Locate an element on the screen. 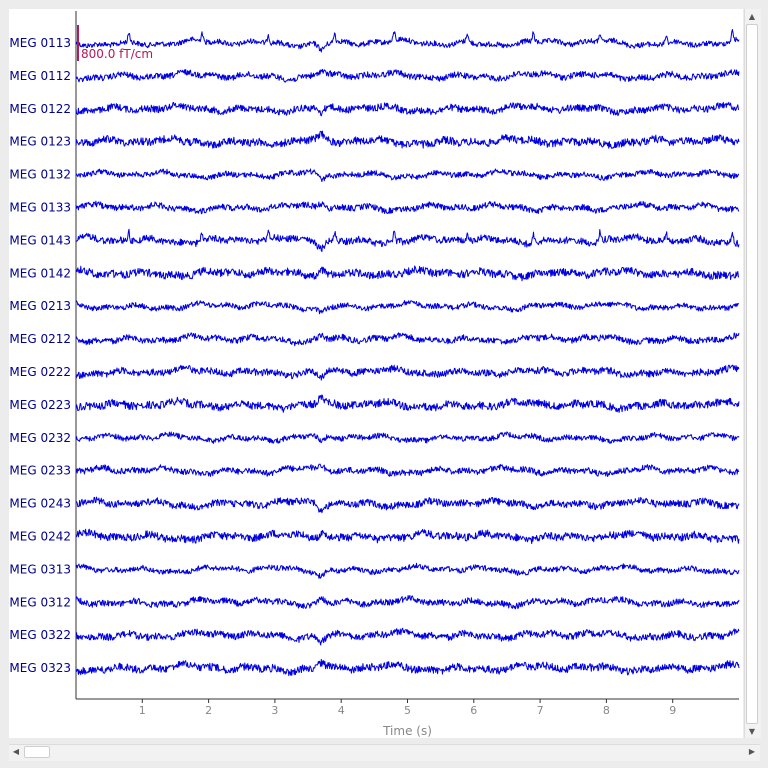 This screenshot has height=768, width=768. x-tick-label: 3 is located at coordinates (274, 710).